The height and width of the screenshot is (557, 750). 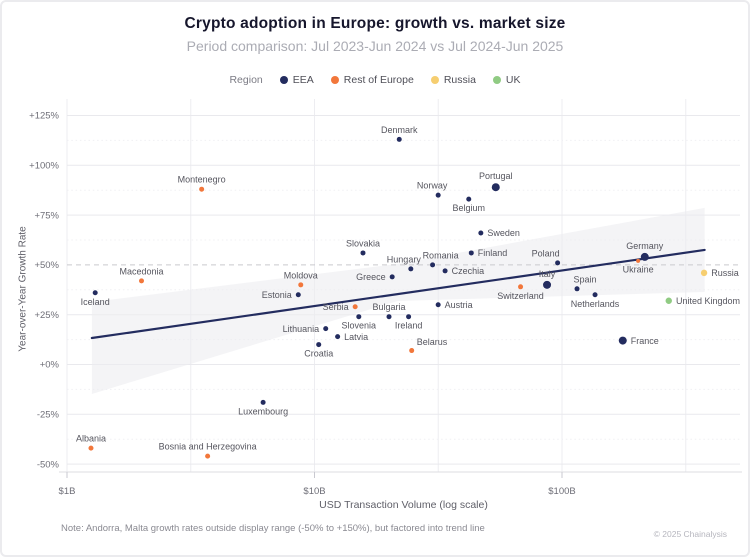 I want to click on label-croatia: Croatia, so click(x=318, y=354).